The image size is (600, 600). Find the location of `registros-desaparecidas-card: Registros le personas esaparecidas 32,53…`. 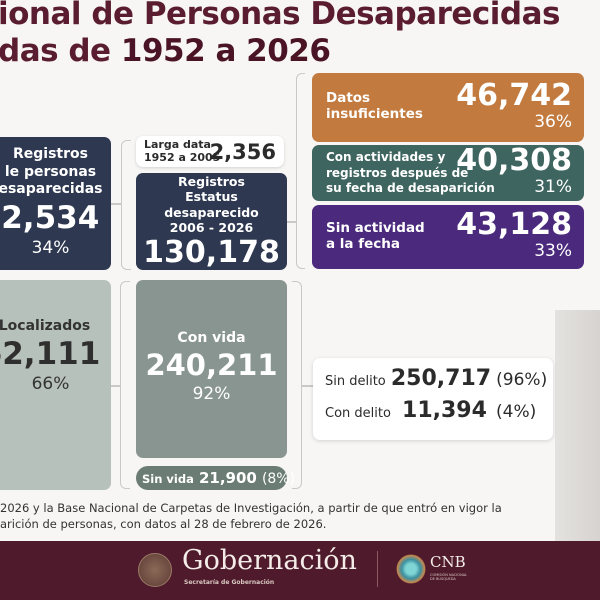

registros-desaparecidas-card: Registros le personas esaparecidas 32,53… is located at coordinates (55, 203).